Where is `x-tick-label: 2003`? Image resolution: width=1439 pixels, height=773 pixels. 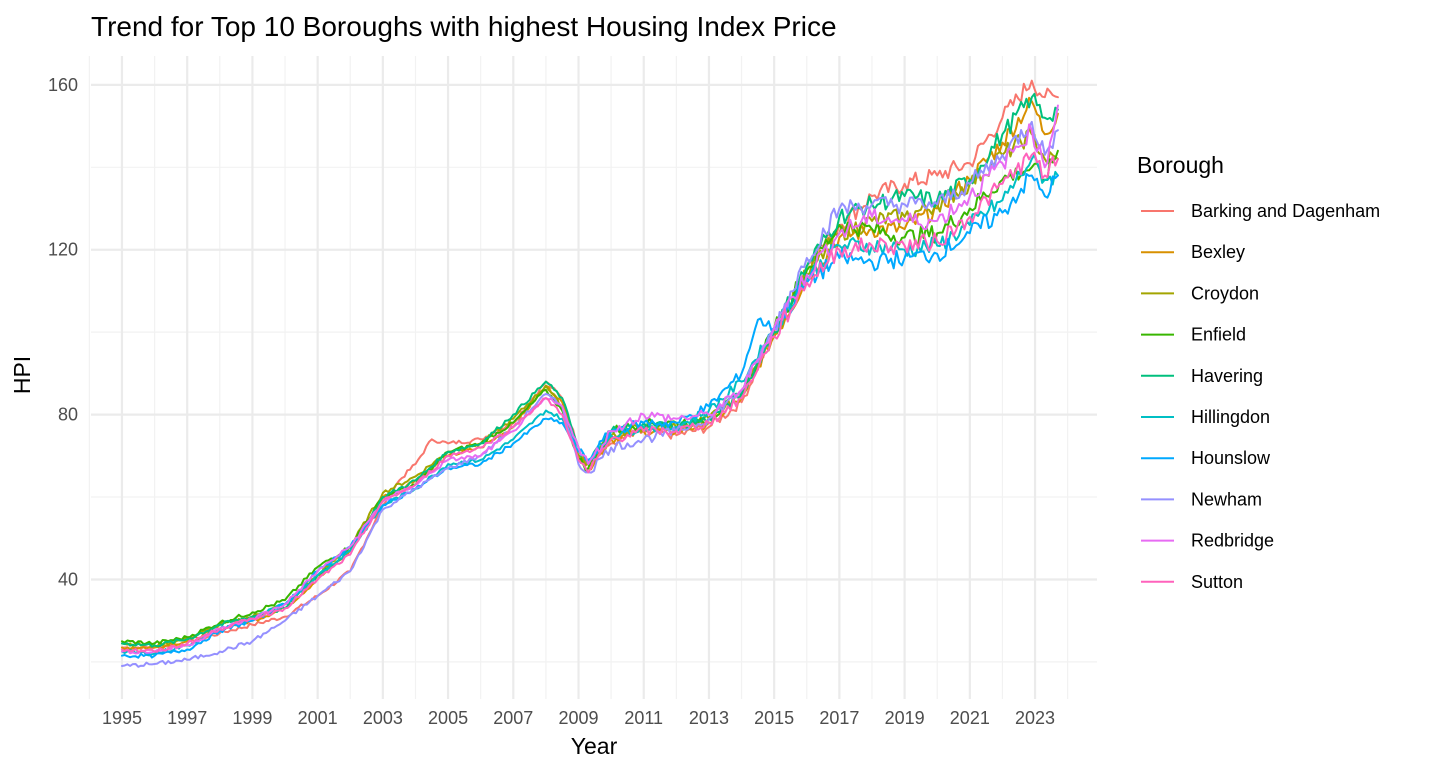
x-tick-label: 2003 is located at coordinates (383, 718).